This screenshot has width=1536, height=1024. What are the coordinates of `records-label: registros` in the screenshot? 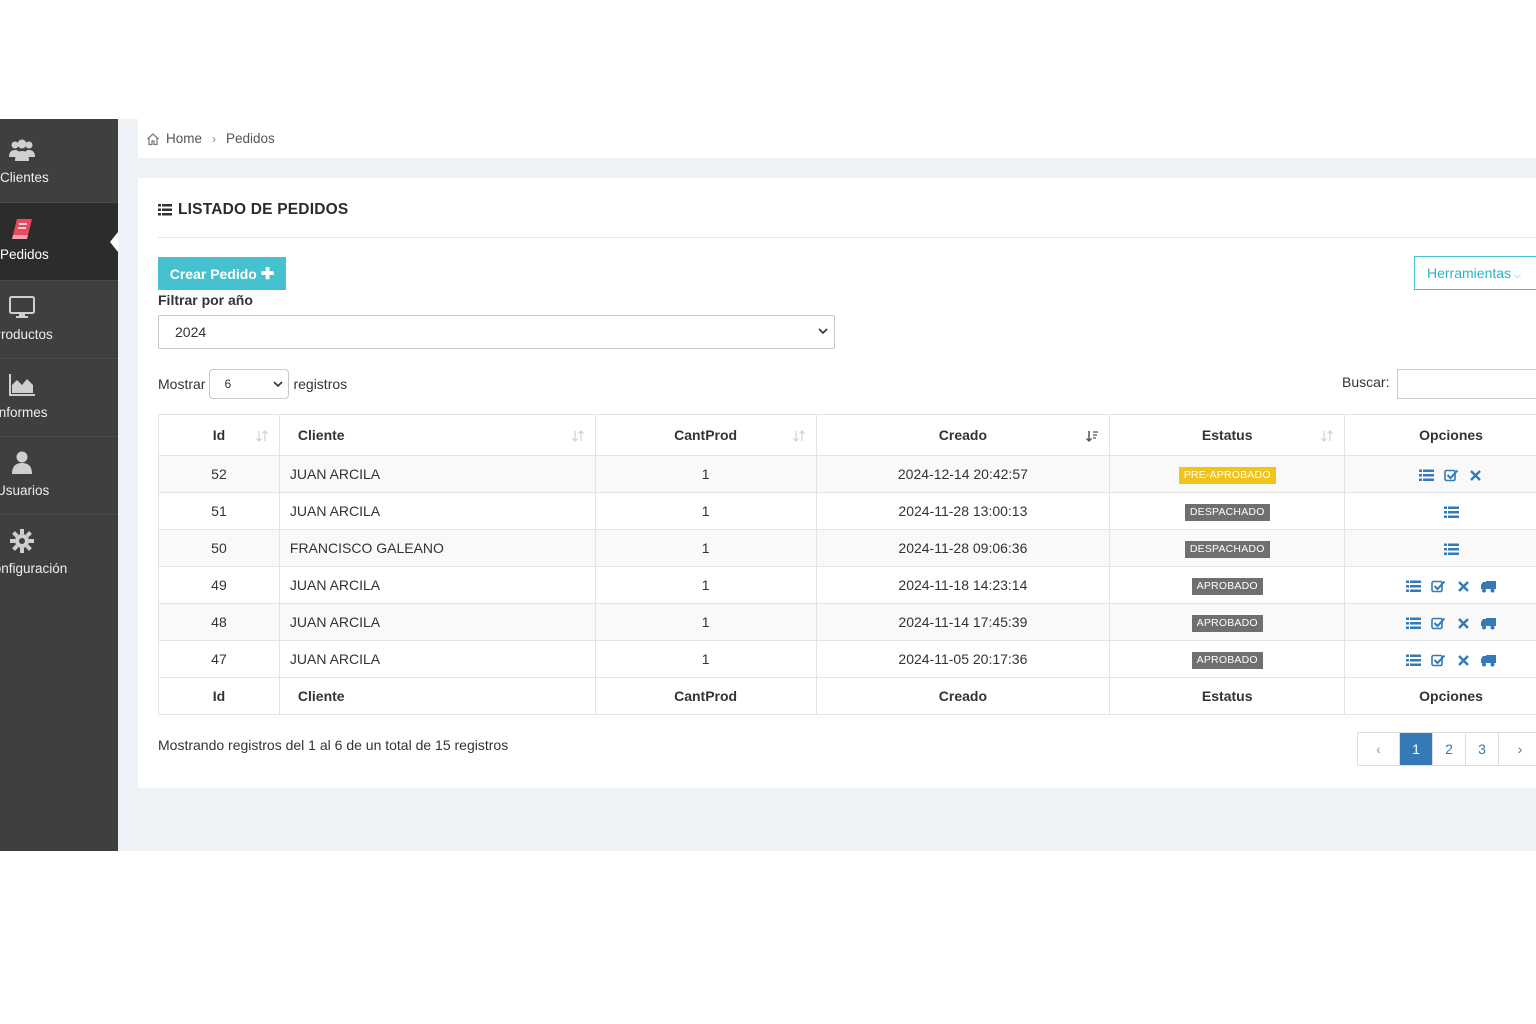 It's located at (320, 384).